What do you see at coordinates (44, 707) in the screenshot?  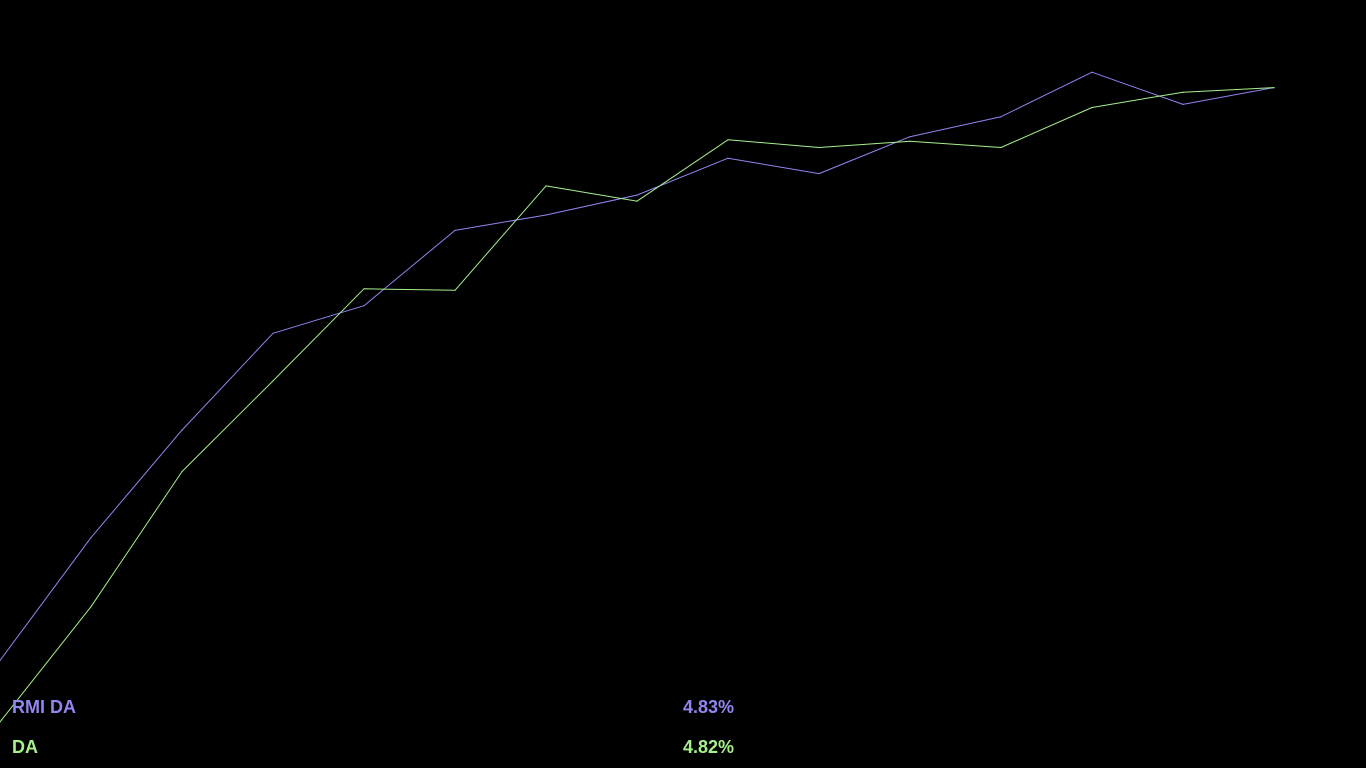 I see `legend-label-rmi-da: RMI DA` at bounding box center [44, 707].